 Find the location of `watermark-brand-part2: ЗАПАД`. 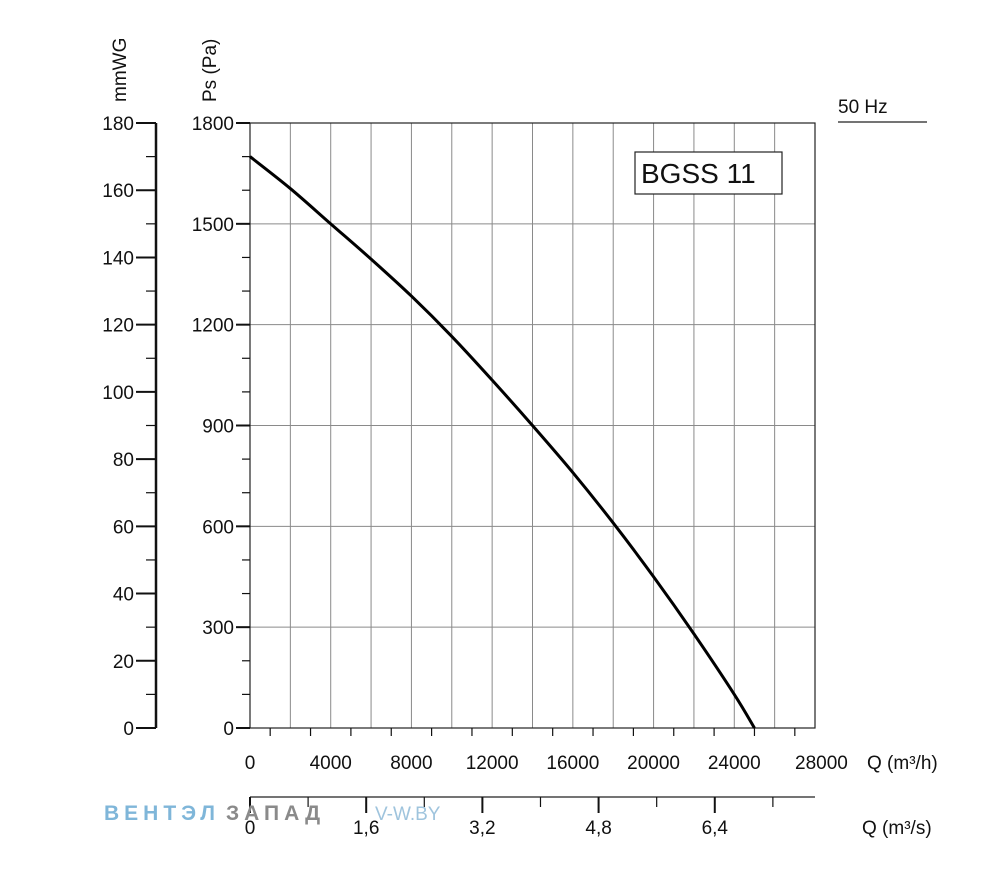

watermark-brand-part2: ЗАПАД is located at coordinates (275, 813).